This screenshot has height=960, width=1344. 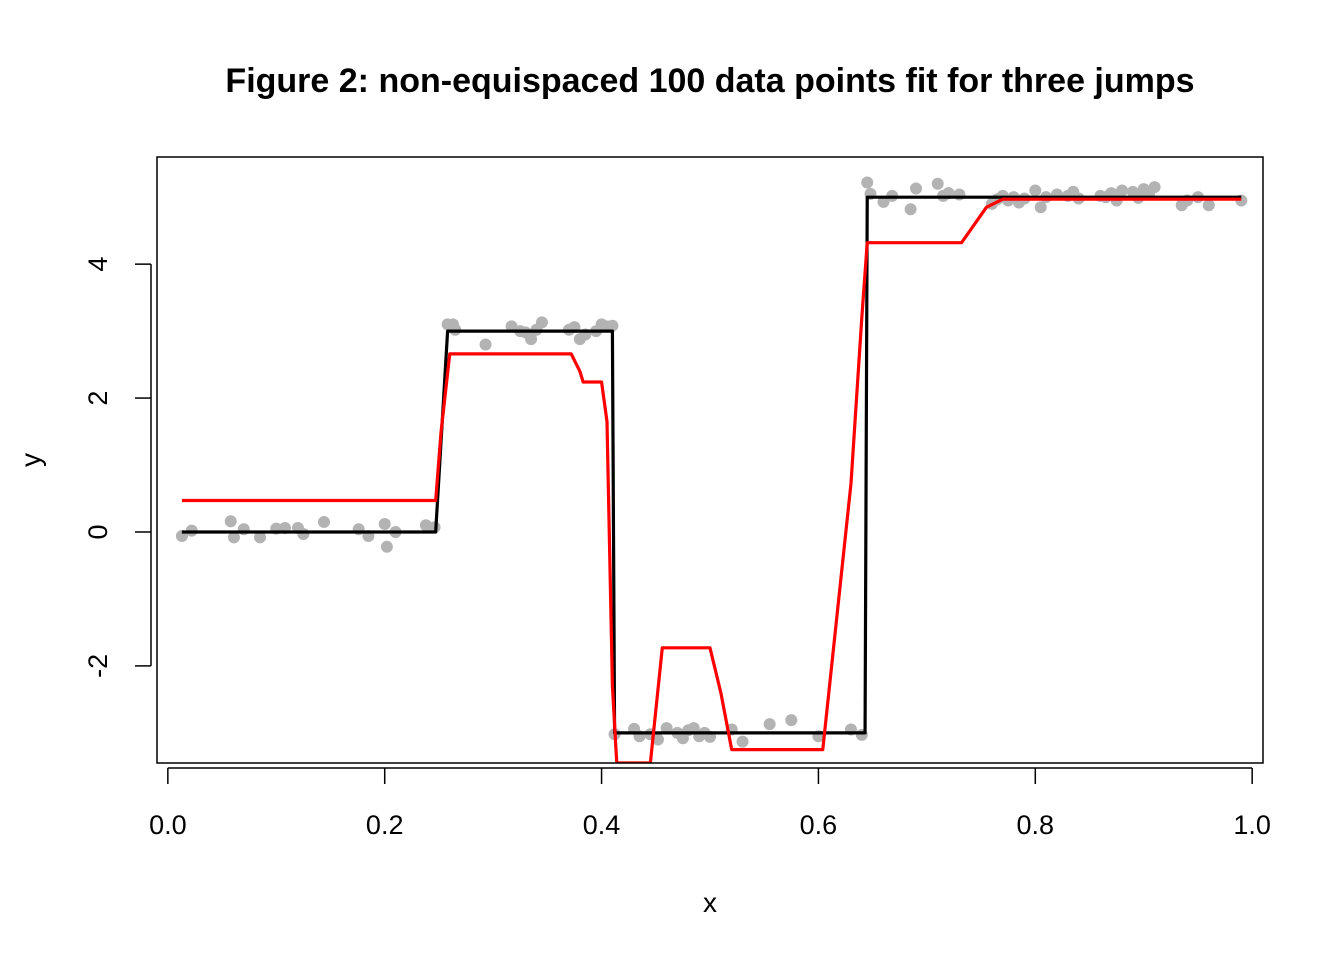 I want to click on x-tick-label: 0.4, so click(x=602, y=825).